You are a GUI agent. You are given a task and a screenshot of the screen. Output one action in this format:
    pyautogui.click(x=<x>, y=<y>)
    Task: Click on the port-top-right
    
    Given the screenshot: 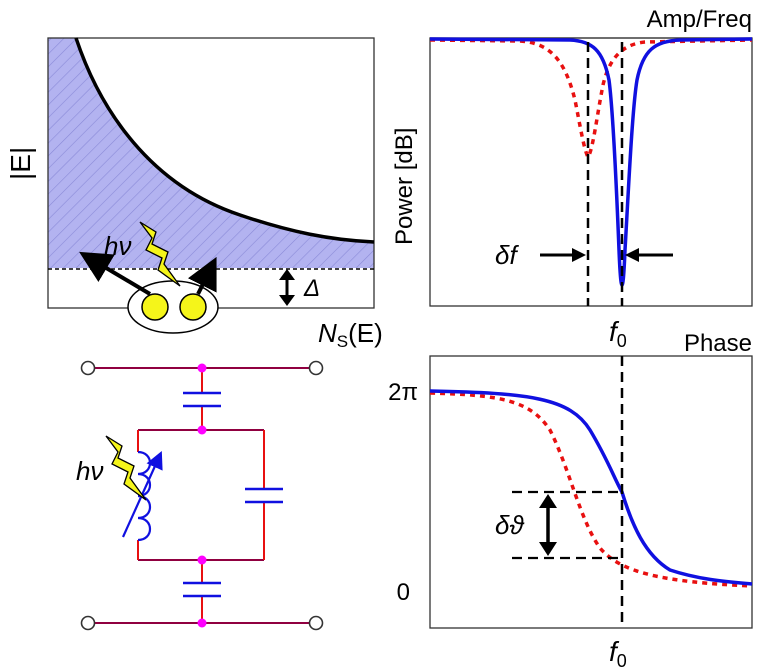 What is the action you would take?
    pyautogui.click(x=316, y=368)
    